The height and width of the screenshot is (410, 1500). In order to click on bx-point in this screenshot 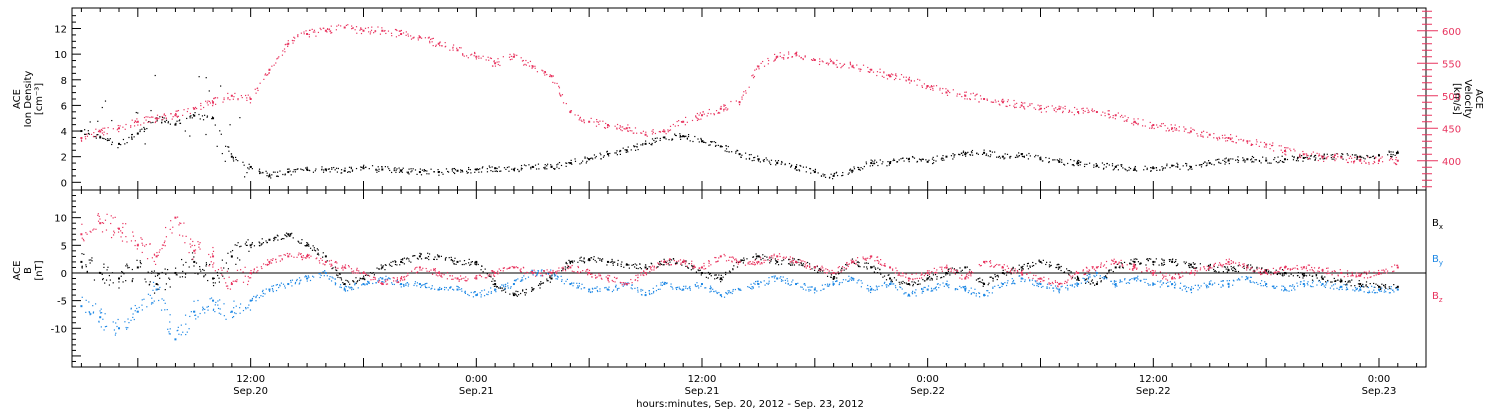, I will do `click(419, 256)`.